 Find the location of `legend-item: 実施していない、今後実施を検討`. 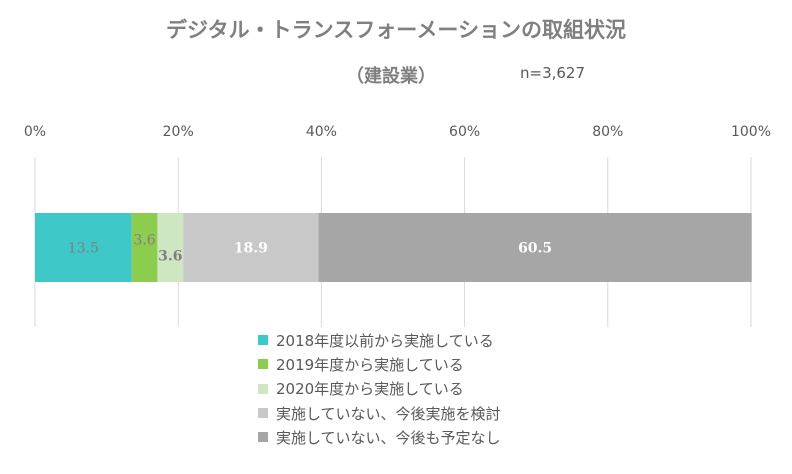

legend-item: 実施していない、今後実施を検討 is located at coordinates (379, 413).